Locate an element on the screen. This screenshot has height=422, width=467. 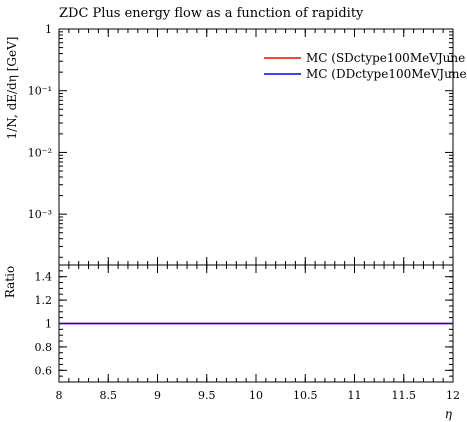
ratio-axis-label: Ratio is located at coordinates (10, 282).